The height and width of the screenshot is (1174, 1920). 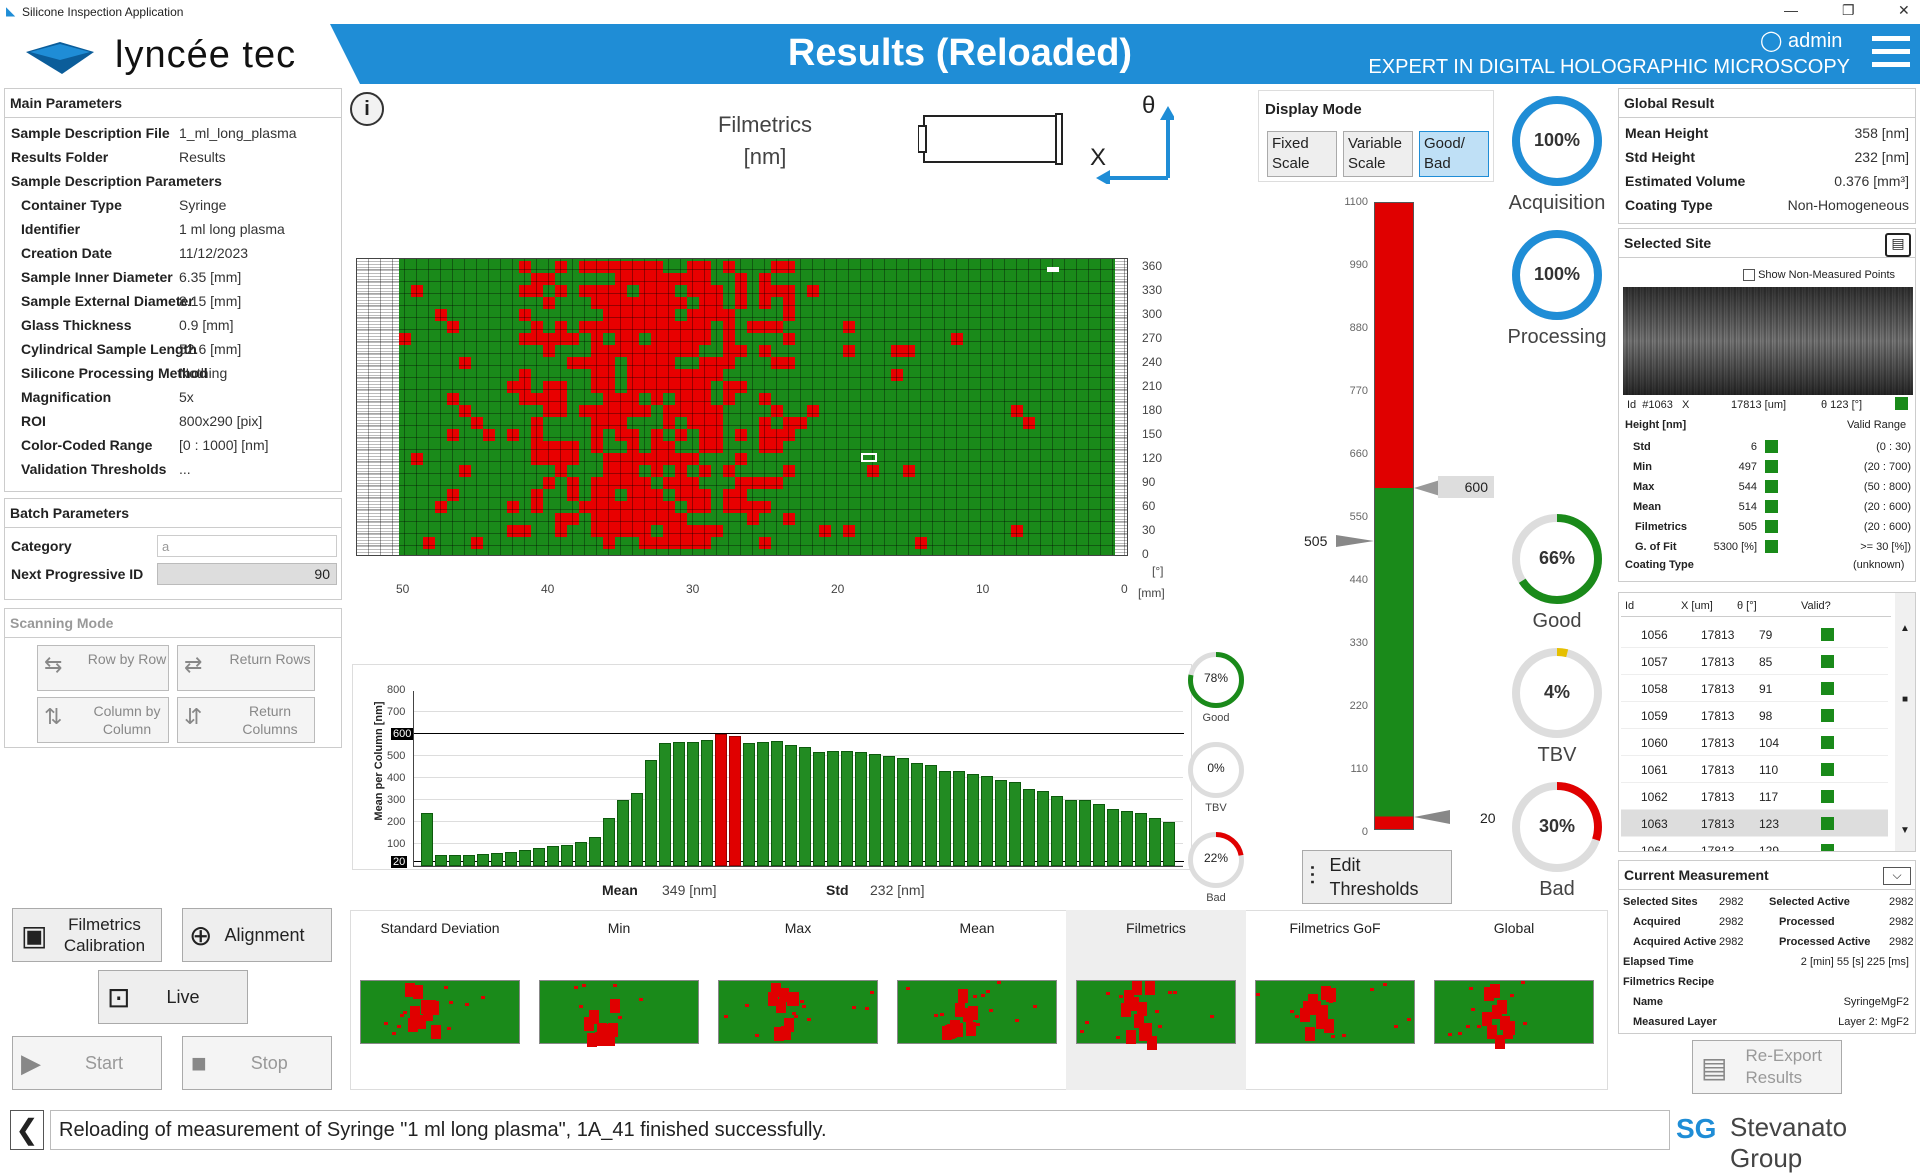 I want to click on stop-button: ■ Stop, so click(x=257, y=1063).